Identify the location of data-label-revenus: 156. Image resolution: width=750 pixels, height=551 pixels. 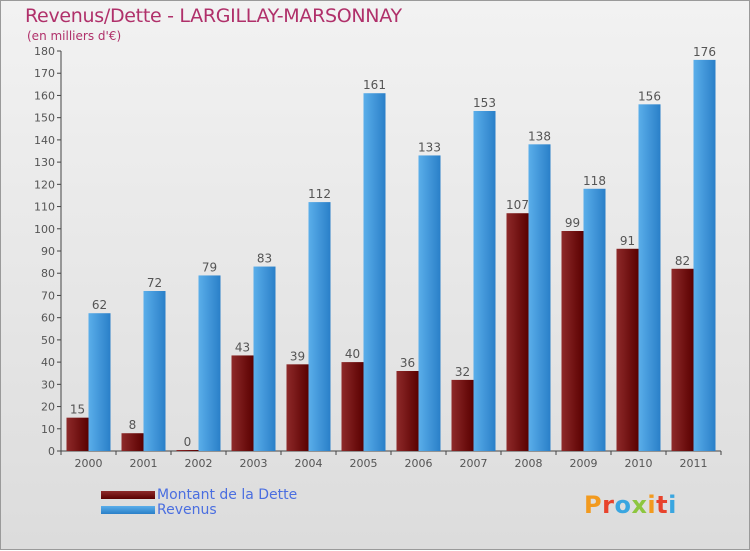
(649, 96).